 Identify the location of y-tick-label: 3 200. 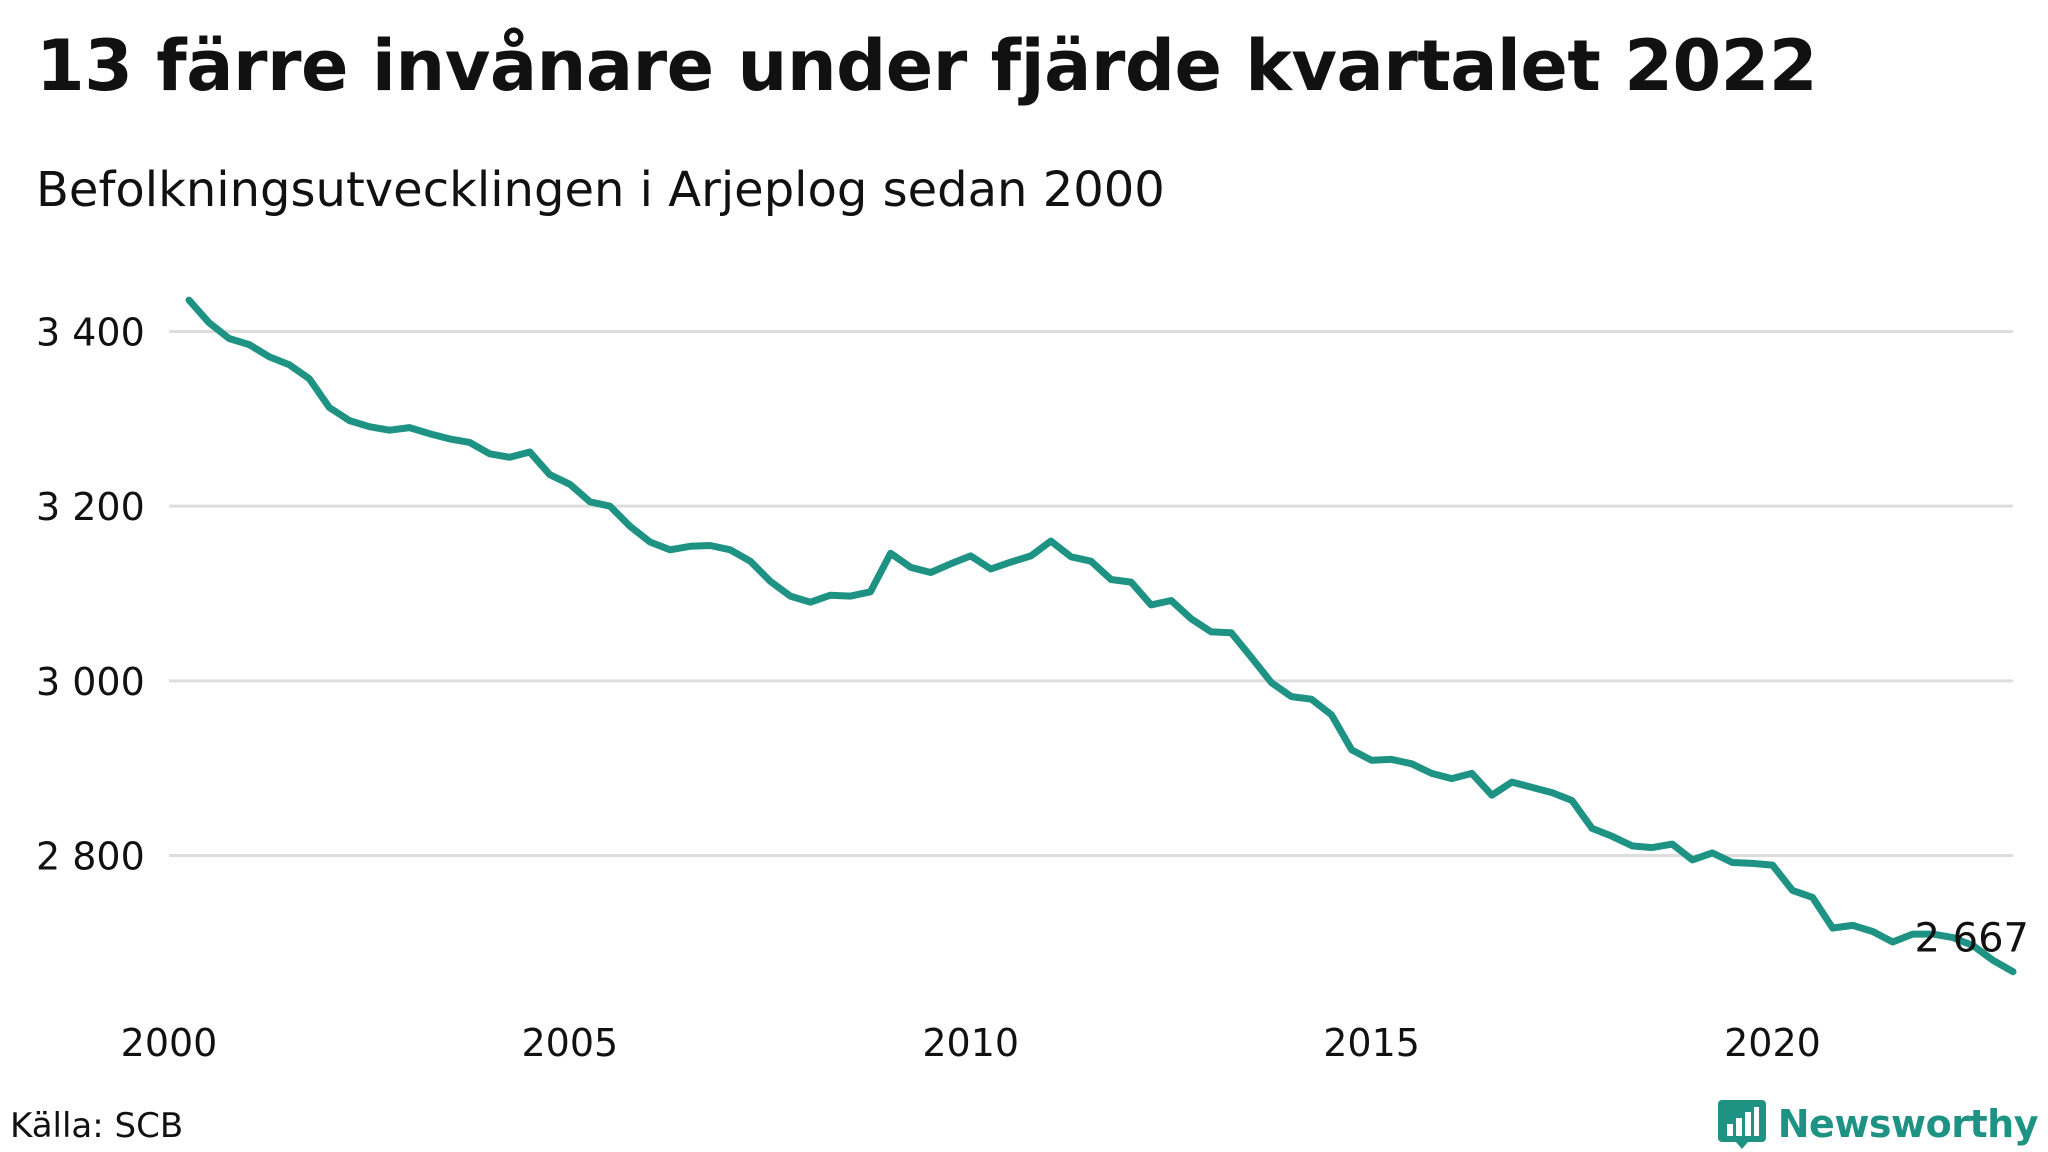
(90, 507).